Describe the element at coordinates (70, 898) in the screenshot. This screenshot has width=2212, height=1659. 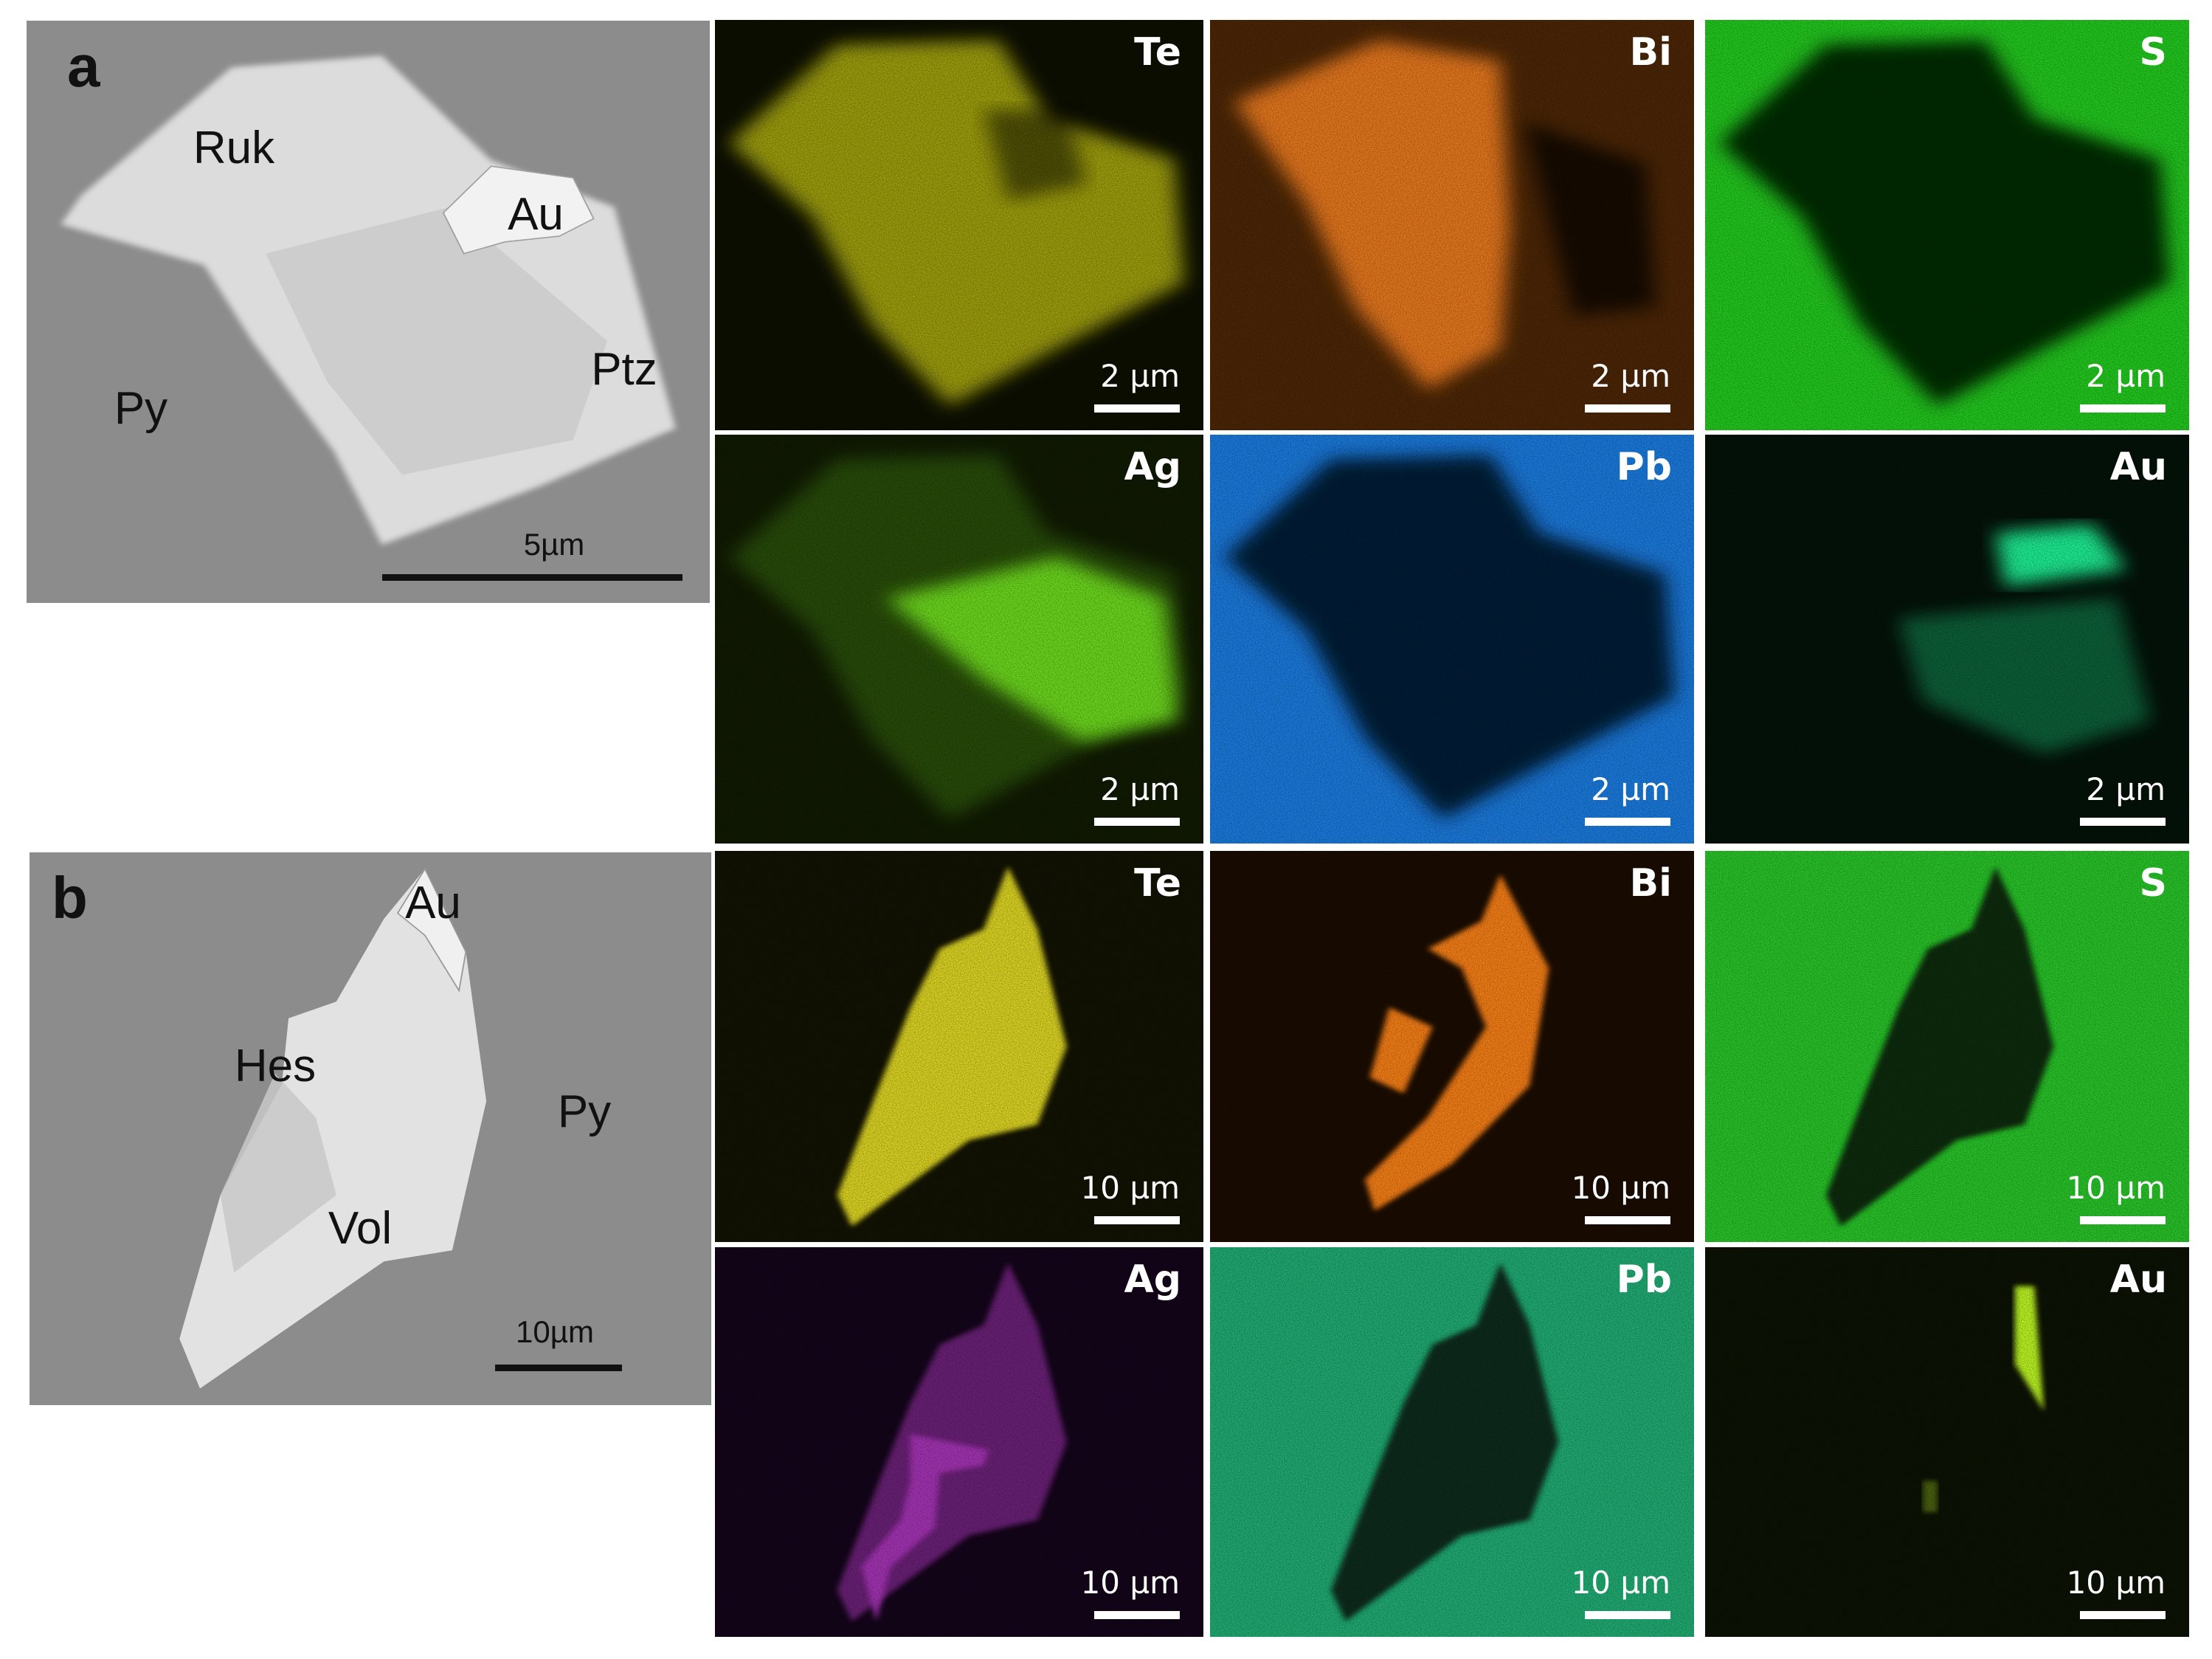
I see `panel-letter-b: b` at that location.